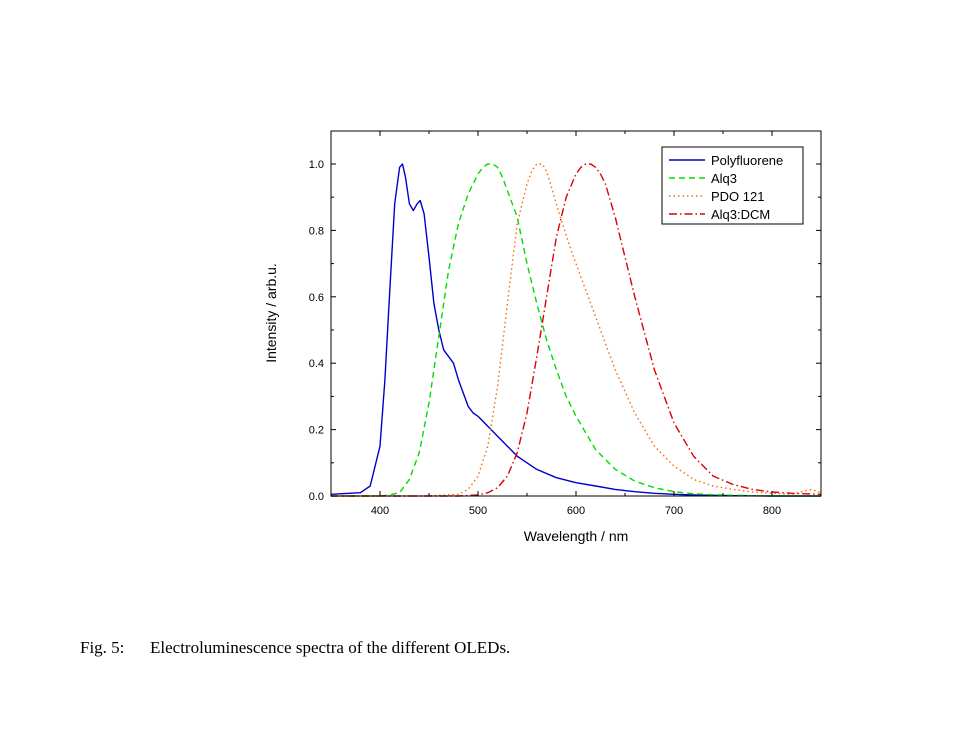  What do you see at coordinates (576, 536) in the screenshot?
I see `x-axis-label: Wavelength / nm` at bounding box center [576, 536].